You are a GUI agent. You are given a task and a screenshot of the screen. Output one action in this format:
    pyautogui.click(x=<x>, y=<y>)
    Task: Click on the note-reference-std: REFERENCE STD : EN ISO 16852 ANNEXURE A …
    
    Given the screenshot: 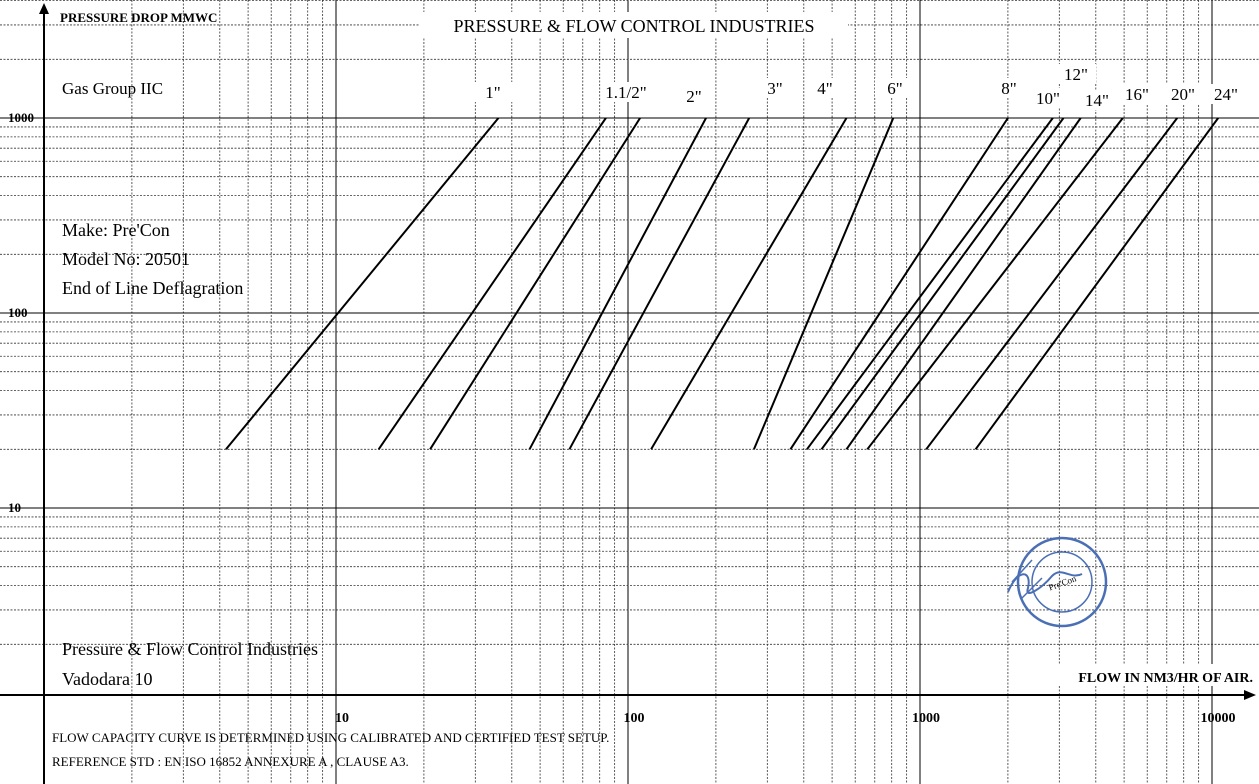 What is the action you would take?
    pyautogui.click(x=230, y=761)
    